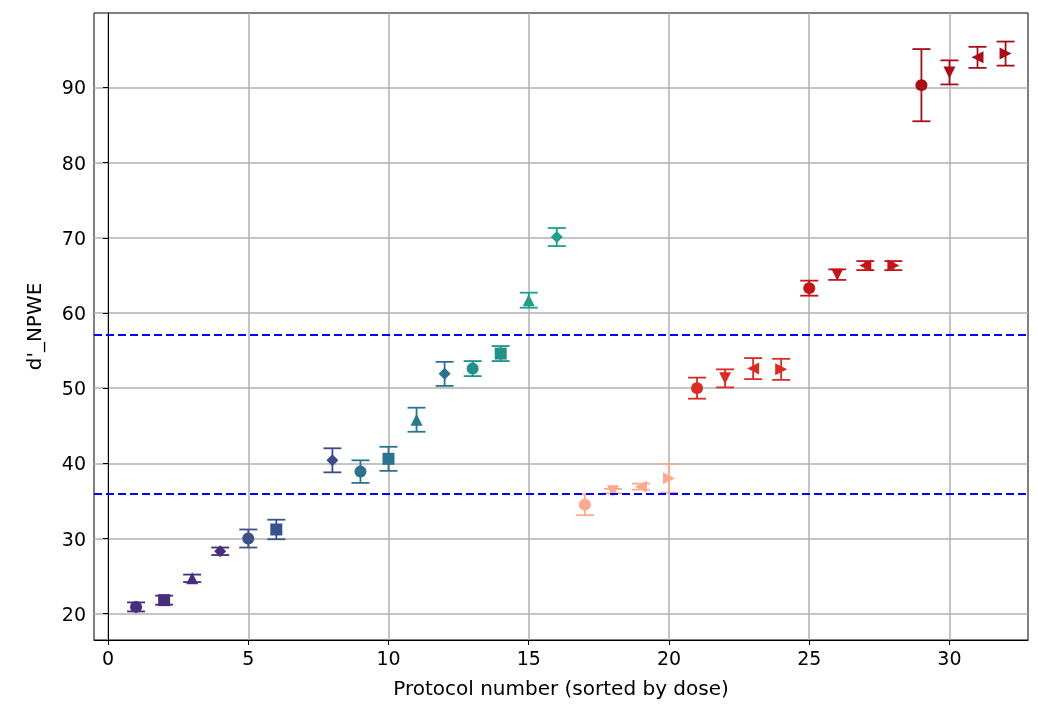  What do you see at coordinates (73, 388) in the screenshot?
I see `y-tick-label: 50` at bounding box center [73, 388].